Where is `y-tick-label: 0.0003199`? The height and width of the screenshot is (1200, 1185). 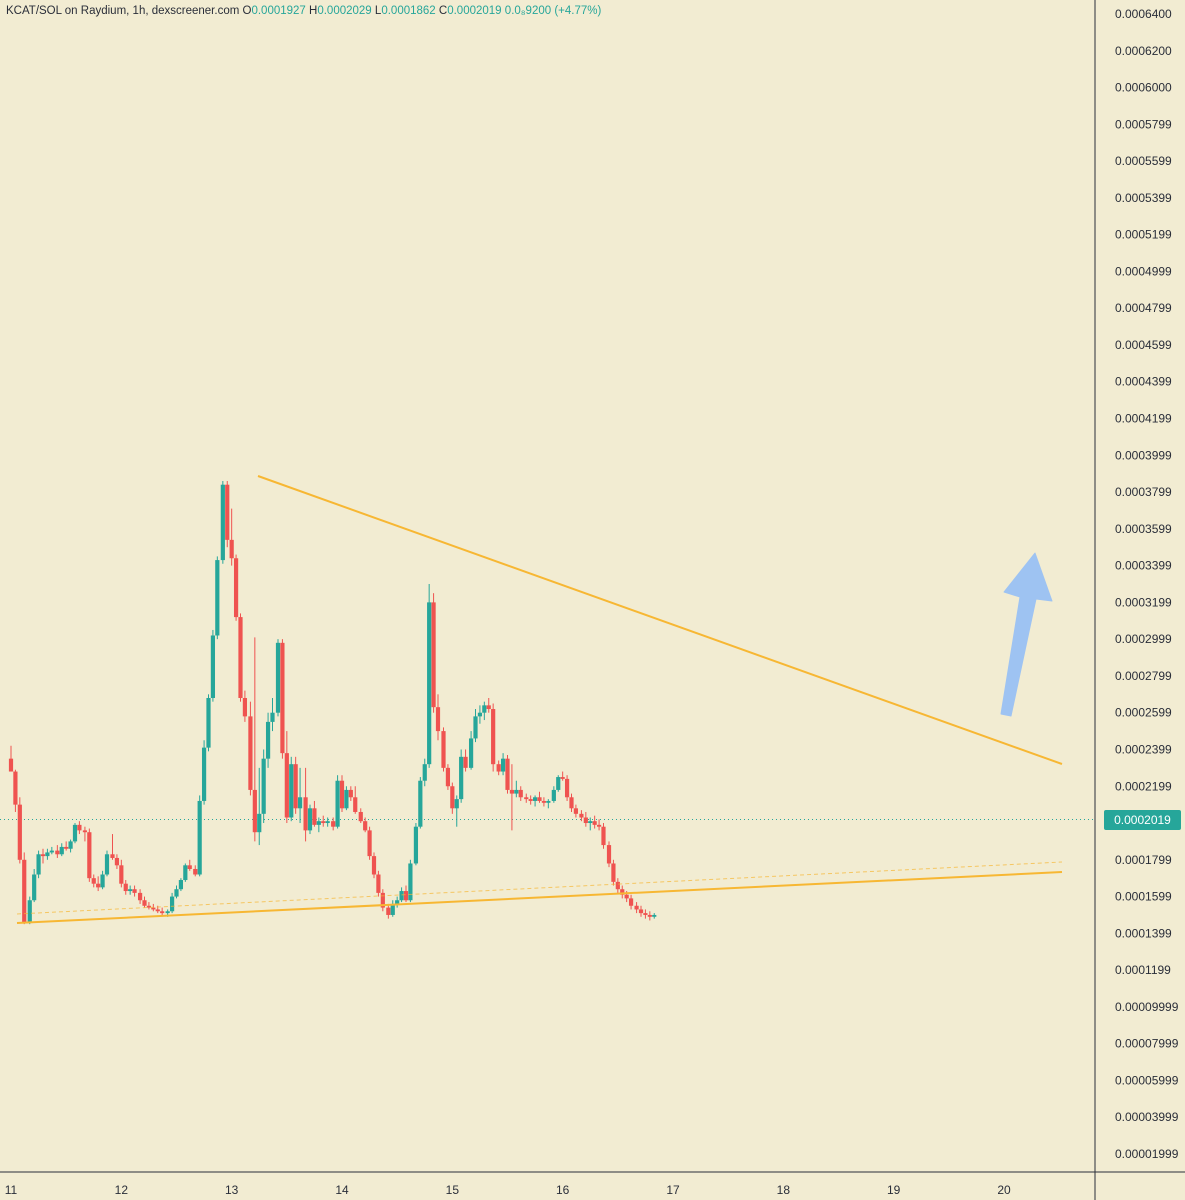 y-tick-label: 0.0003199 is located at coordinates (1143, 602).